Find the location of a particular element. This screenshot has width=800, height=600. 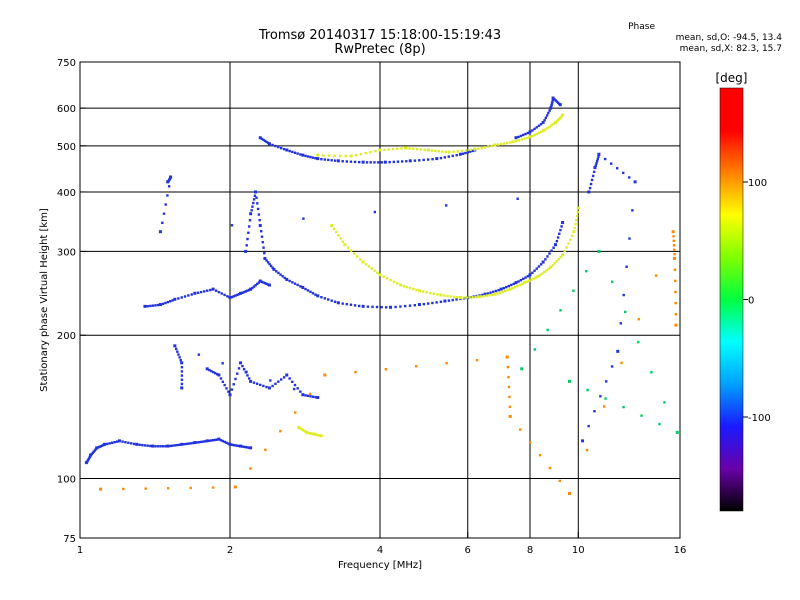

phase-colorbar is located at coordinates (731, 299).